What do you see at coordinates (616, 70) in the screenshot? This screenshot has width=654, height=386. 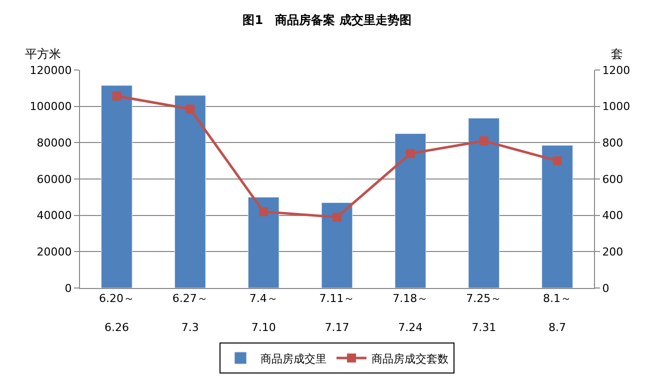 I see `y2-tick-label: 1200` at bounding box center [616, 70].